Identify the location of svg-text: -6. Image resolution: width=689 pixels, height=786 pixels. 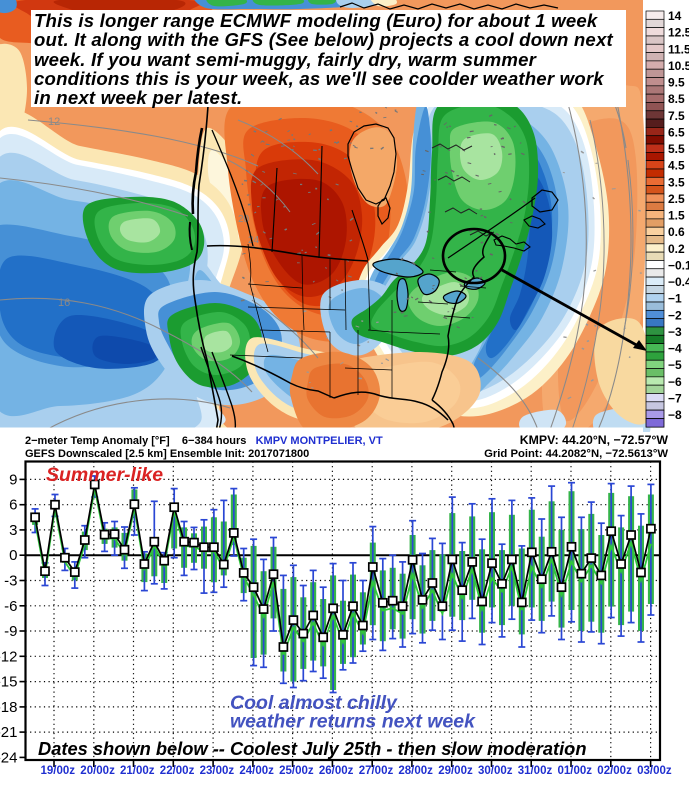
(10, 606).